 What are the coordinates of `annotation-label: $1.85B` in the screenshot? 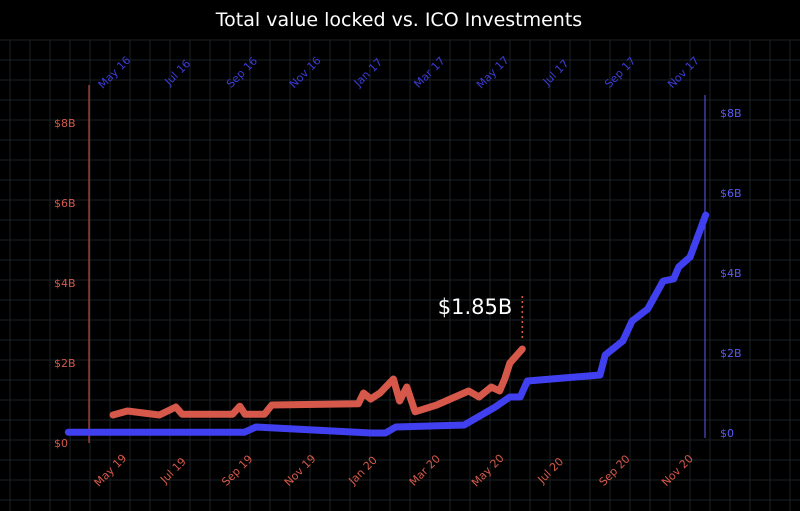 It's located at (475, 307).